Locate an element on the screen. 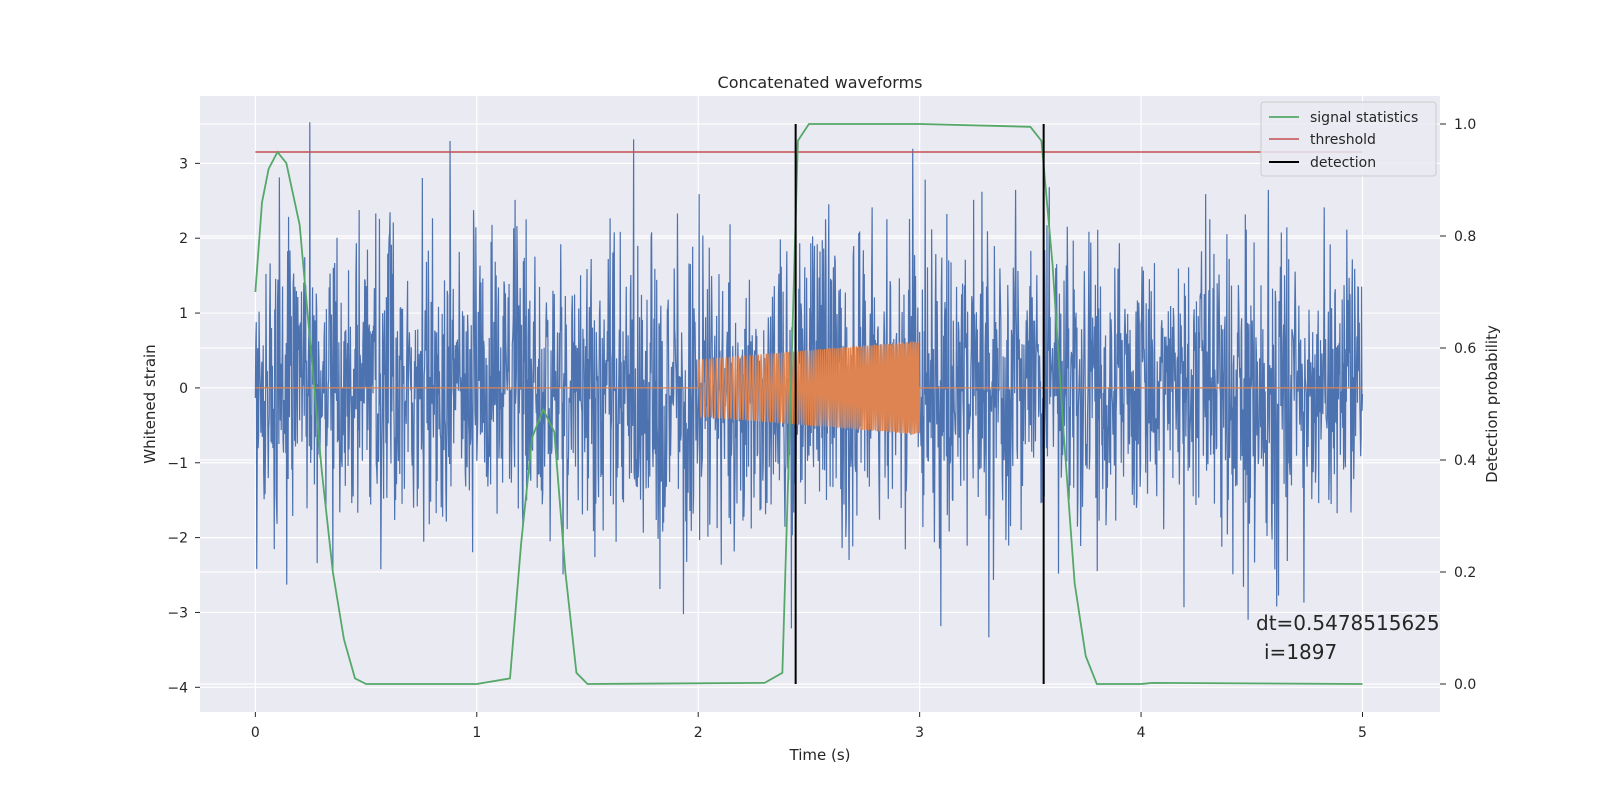 The width and height of the screenshot is (1600, 800). y-tick-label: −2 is located at coordinates (177, 539).